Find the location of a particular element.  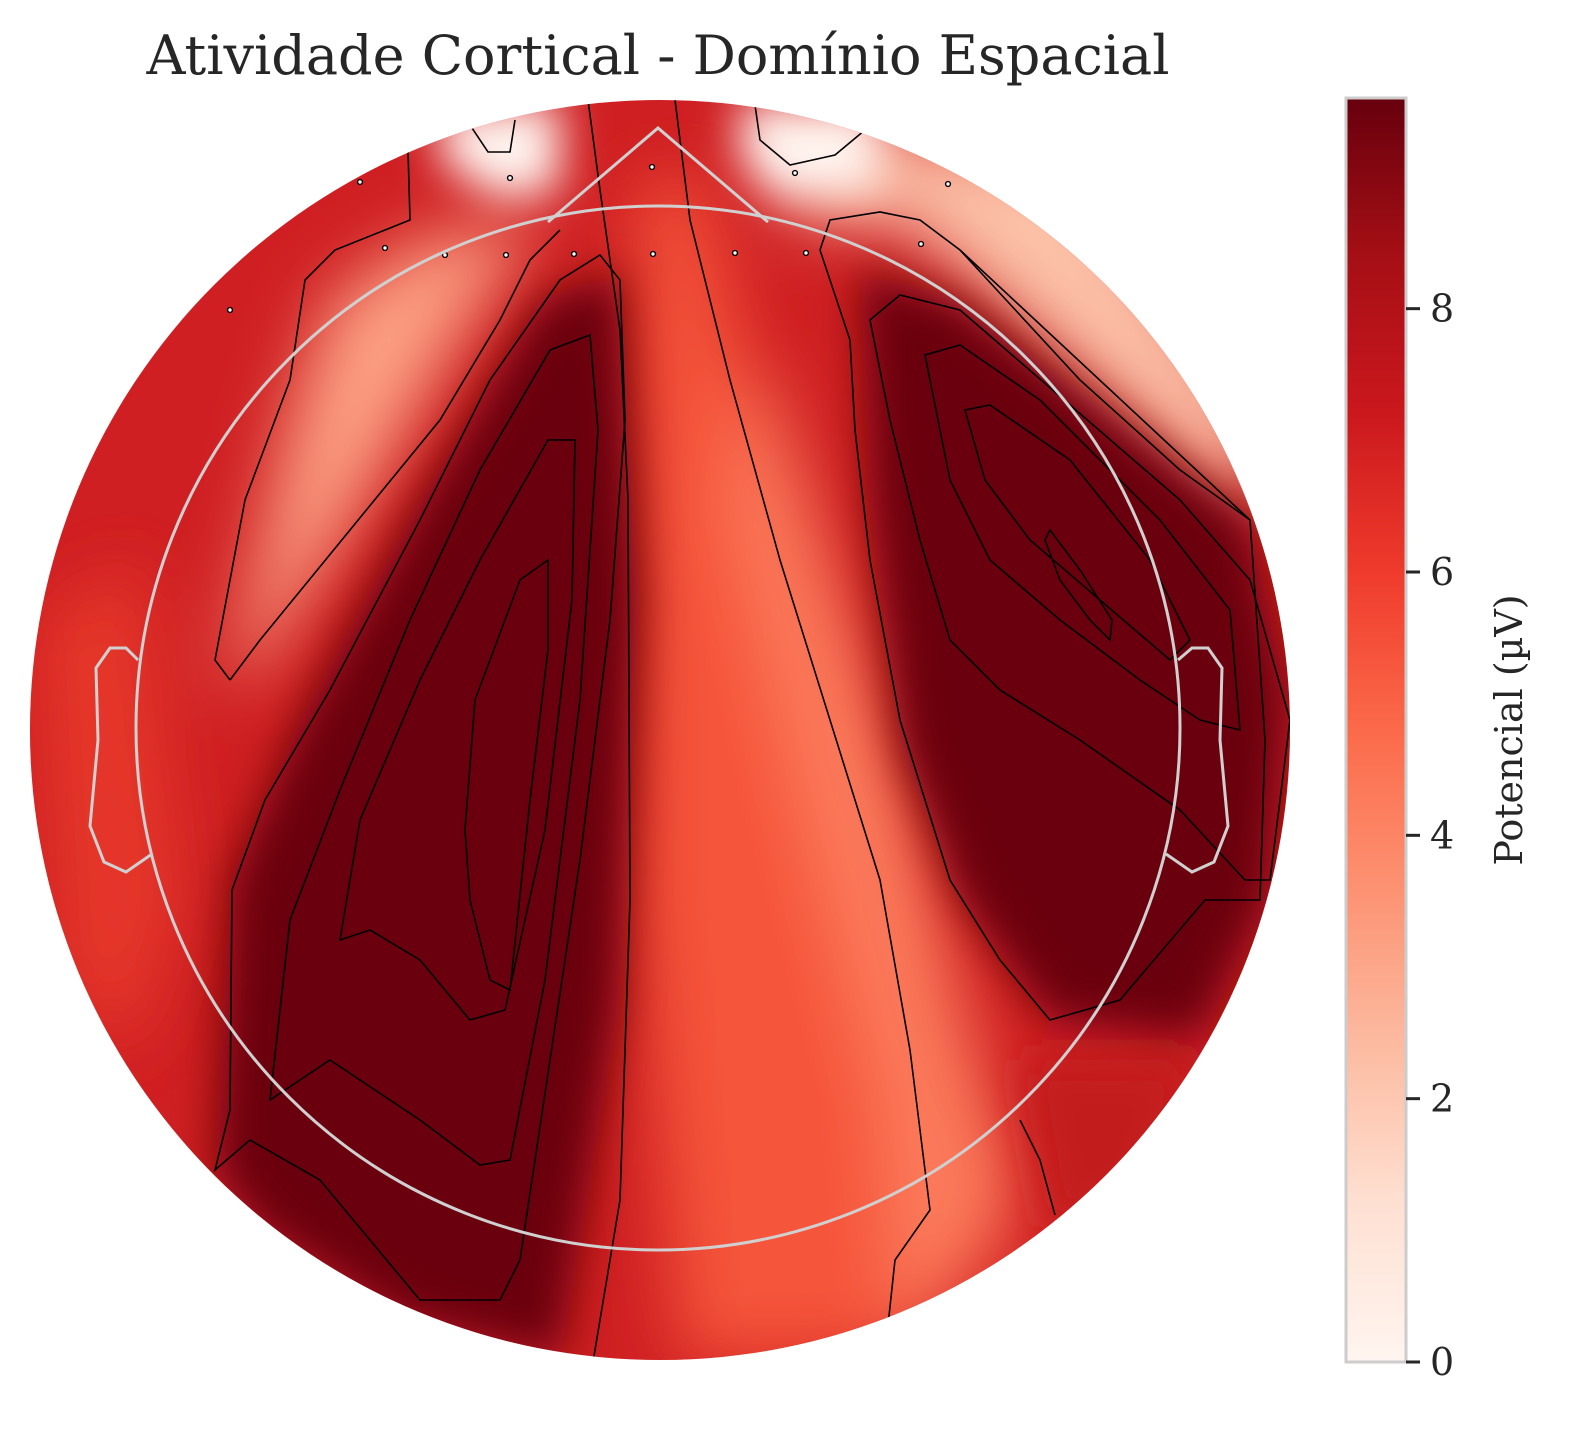

contour-right-spot is located at coordinates (1078, 585).